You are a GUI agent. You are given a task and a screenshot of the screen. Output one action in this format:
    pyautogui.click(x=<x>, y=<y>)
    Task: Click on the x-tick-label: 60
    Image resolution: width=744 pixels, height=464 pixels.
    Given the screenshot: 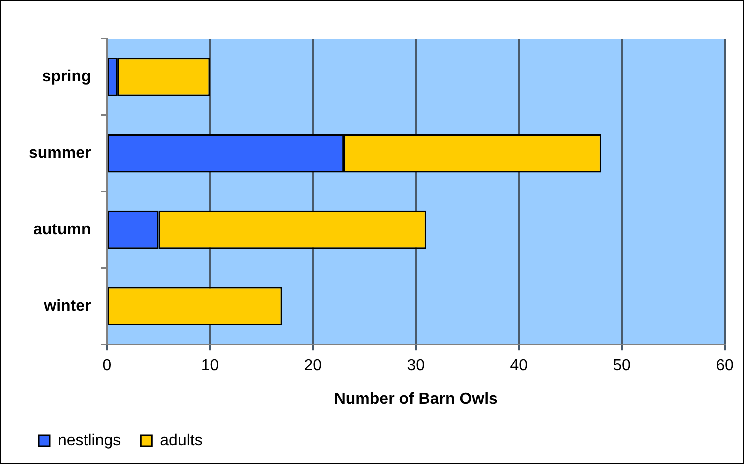 What is the action you would take?
    pyautogui.click(x=725, y=366)
    